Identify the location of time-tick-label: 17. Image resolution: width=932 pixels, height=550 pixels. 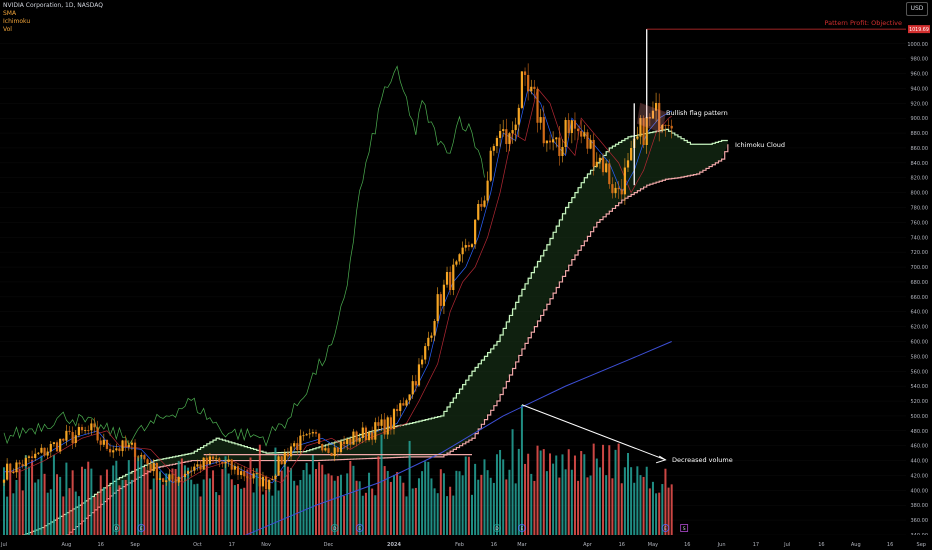
(232, 545).